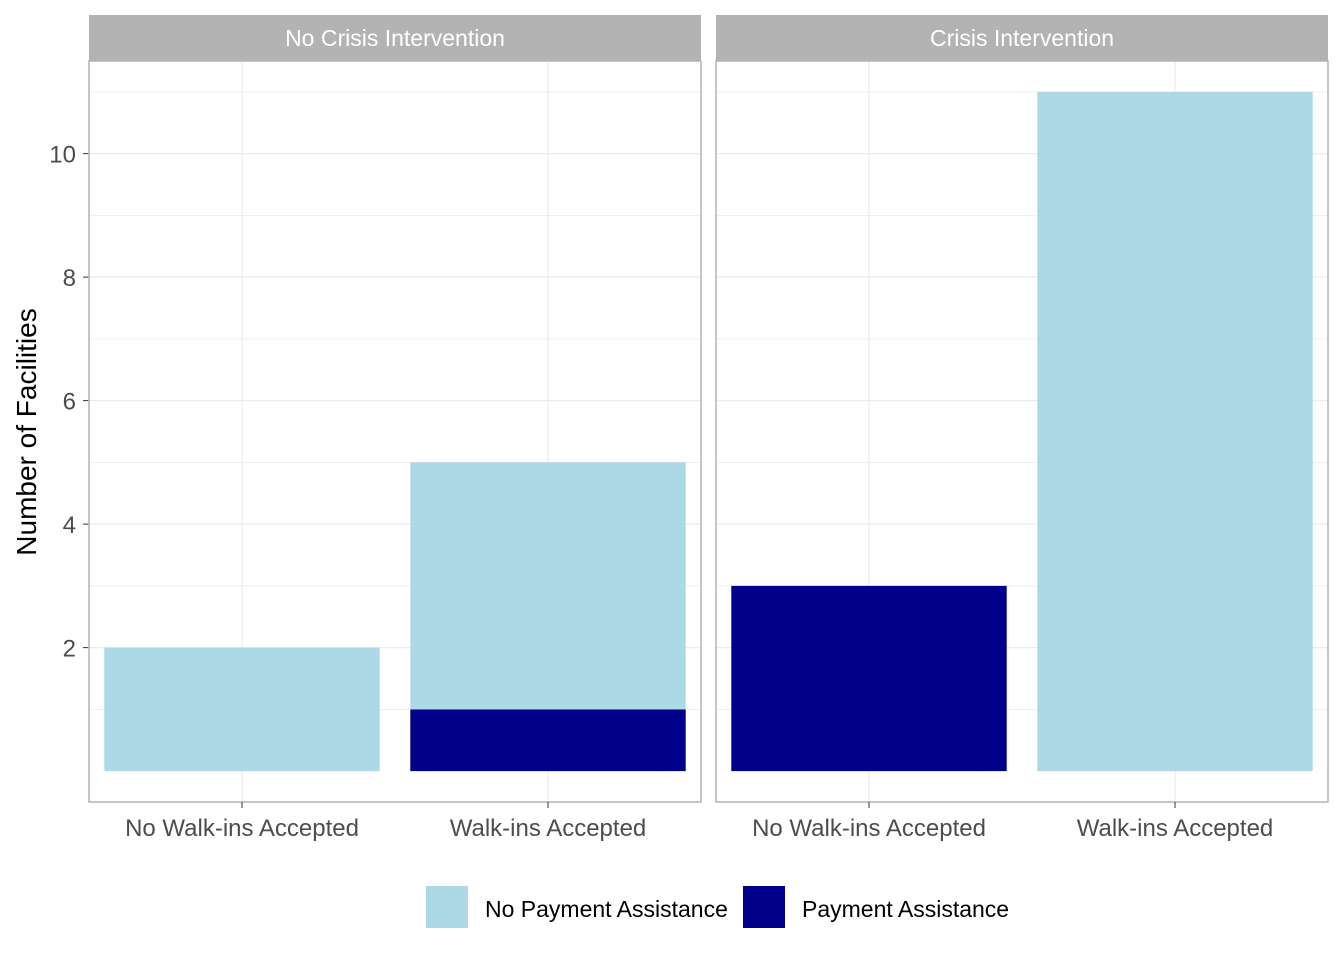  Describe the element at coordinates (62, 155) in the screenshot. I see `y-tick-label: 10` at that location.